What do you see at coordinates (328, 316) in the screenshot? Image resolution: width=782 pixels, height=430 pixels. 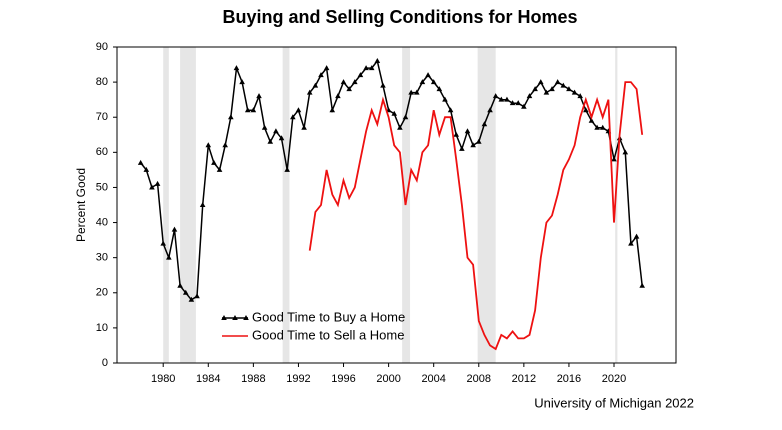 I see `legend-label: Good Time to Buy a Home` at bounding box center [328, 316].